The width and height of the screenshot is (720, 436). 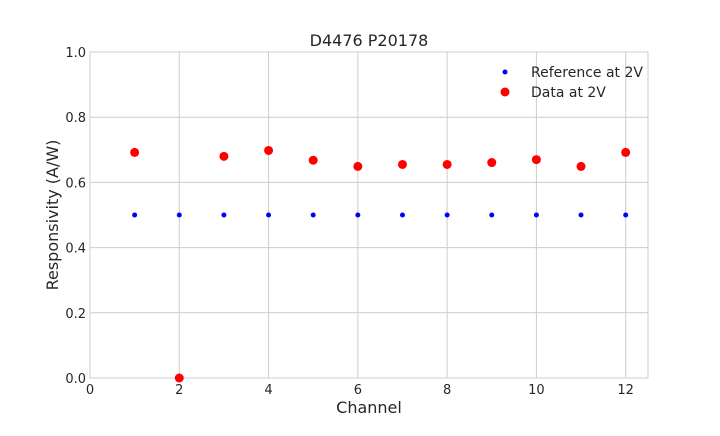 What do you see at coordinates (536, 390) in the screenshot?
I see `x-tick-label: 10` at bounding box center [536, 390].